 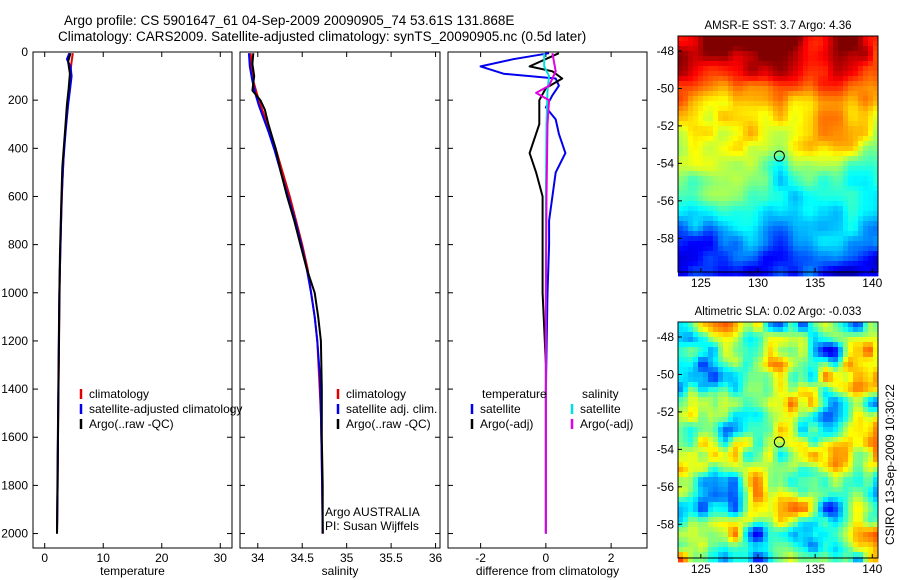 I want to click on x-tick-label: -2, so click(x=480, y=558).